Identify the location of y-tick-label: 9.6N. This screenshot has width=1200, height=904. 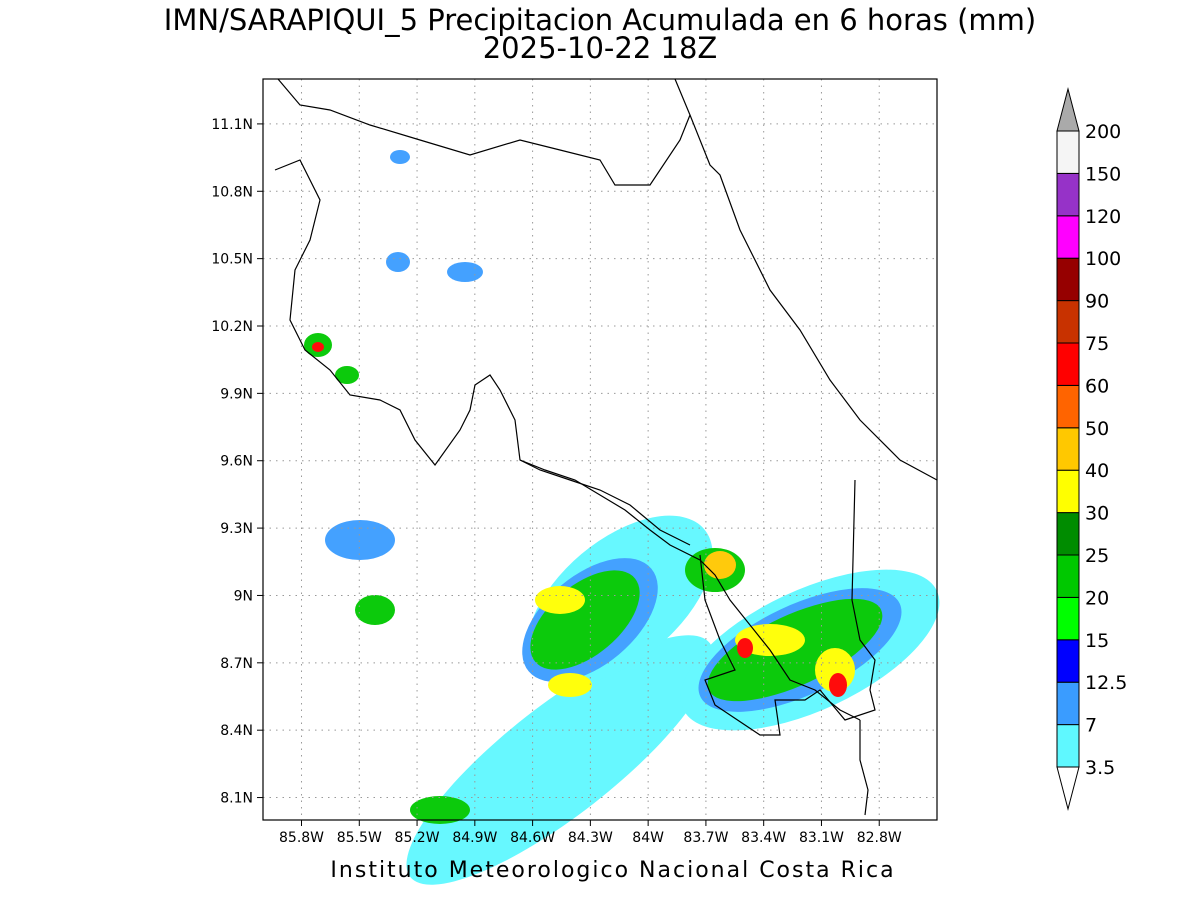
(236, 462).